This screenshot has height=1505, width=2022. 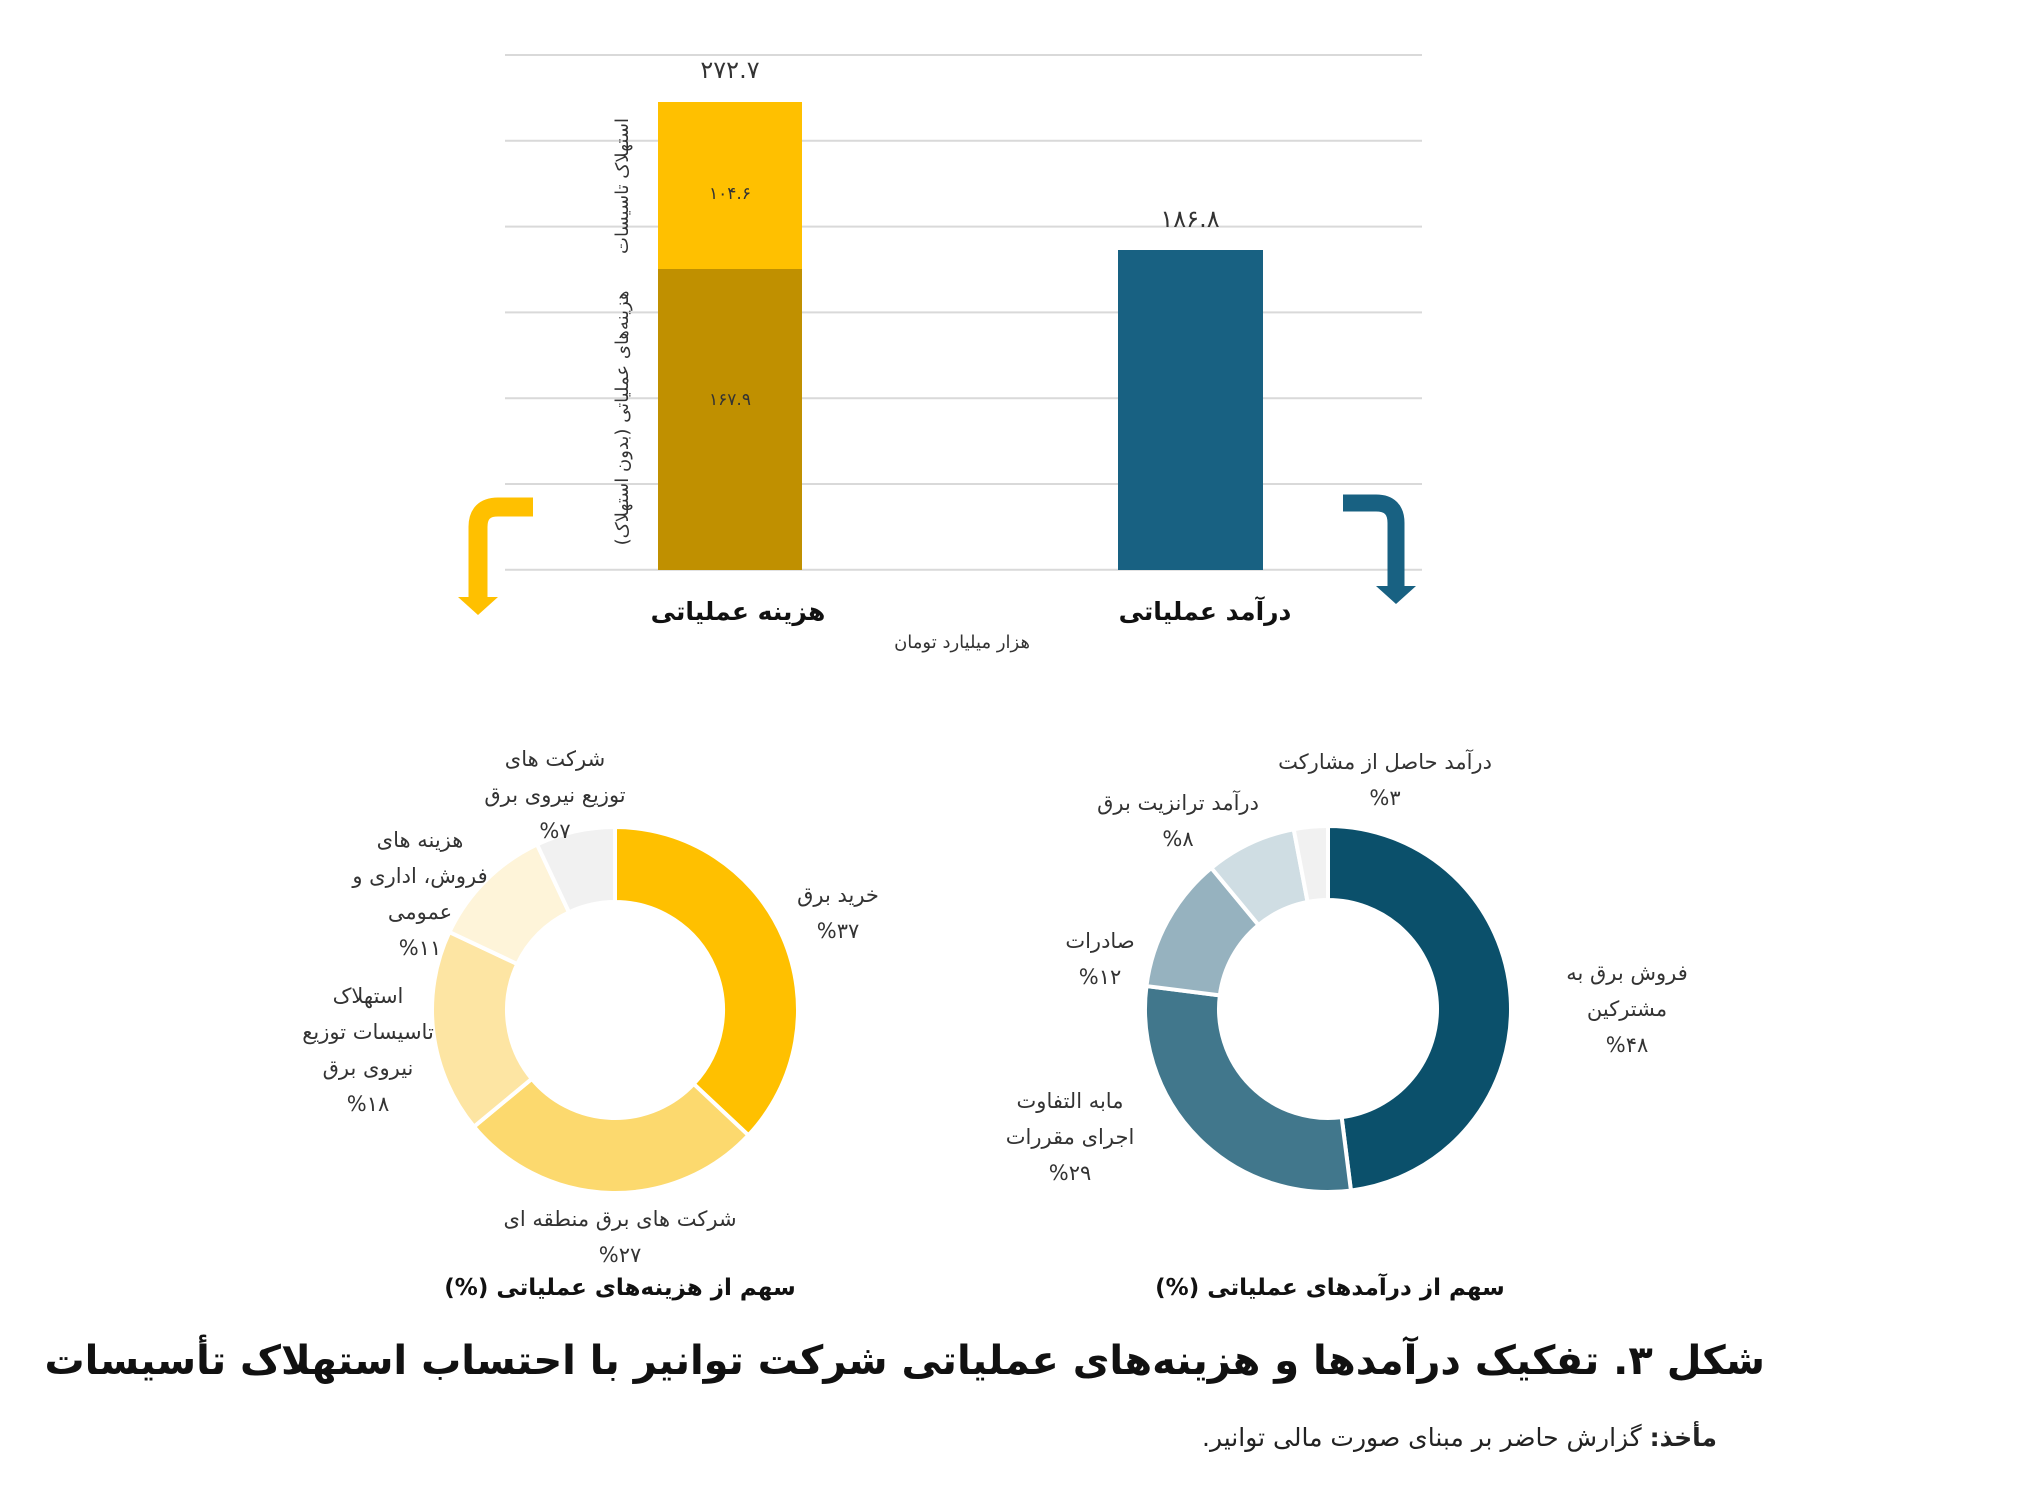 I want to click on category-label-revenue: درآمد عملیاتی, so click(x=1205, y=611).